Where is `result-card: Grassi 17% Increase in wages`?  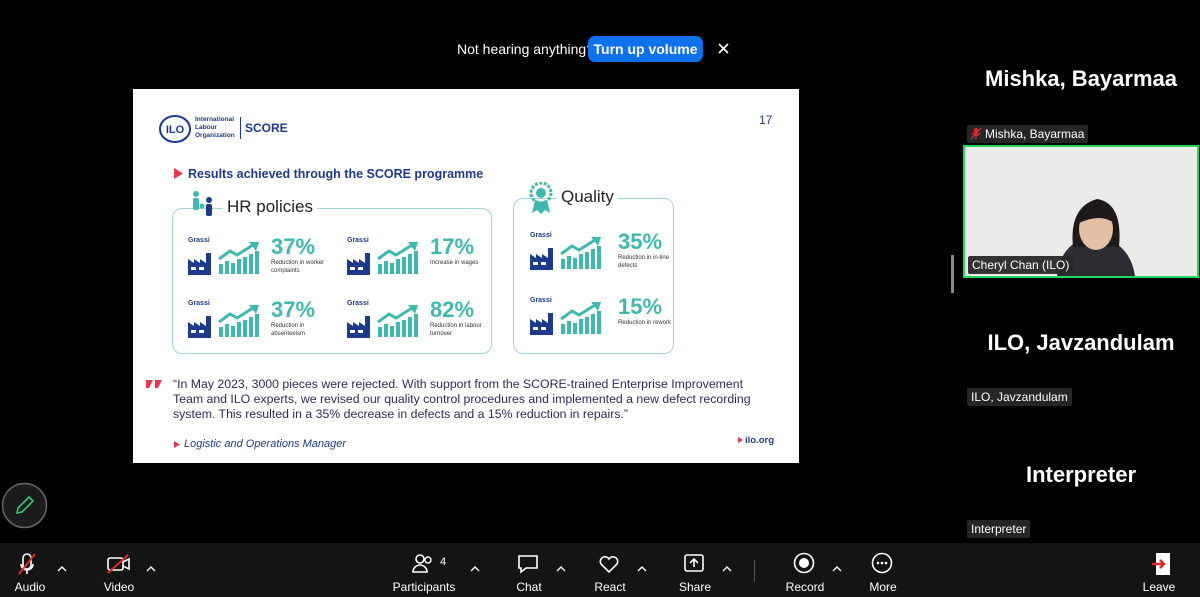
result-card: Grassi 17% Increase in wages is located at coordinates (422, 265).